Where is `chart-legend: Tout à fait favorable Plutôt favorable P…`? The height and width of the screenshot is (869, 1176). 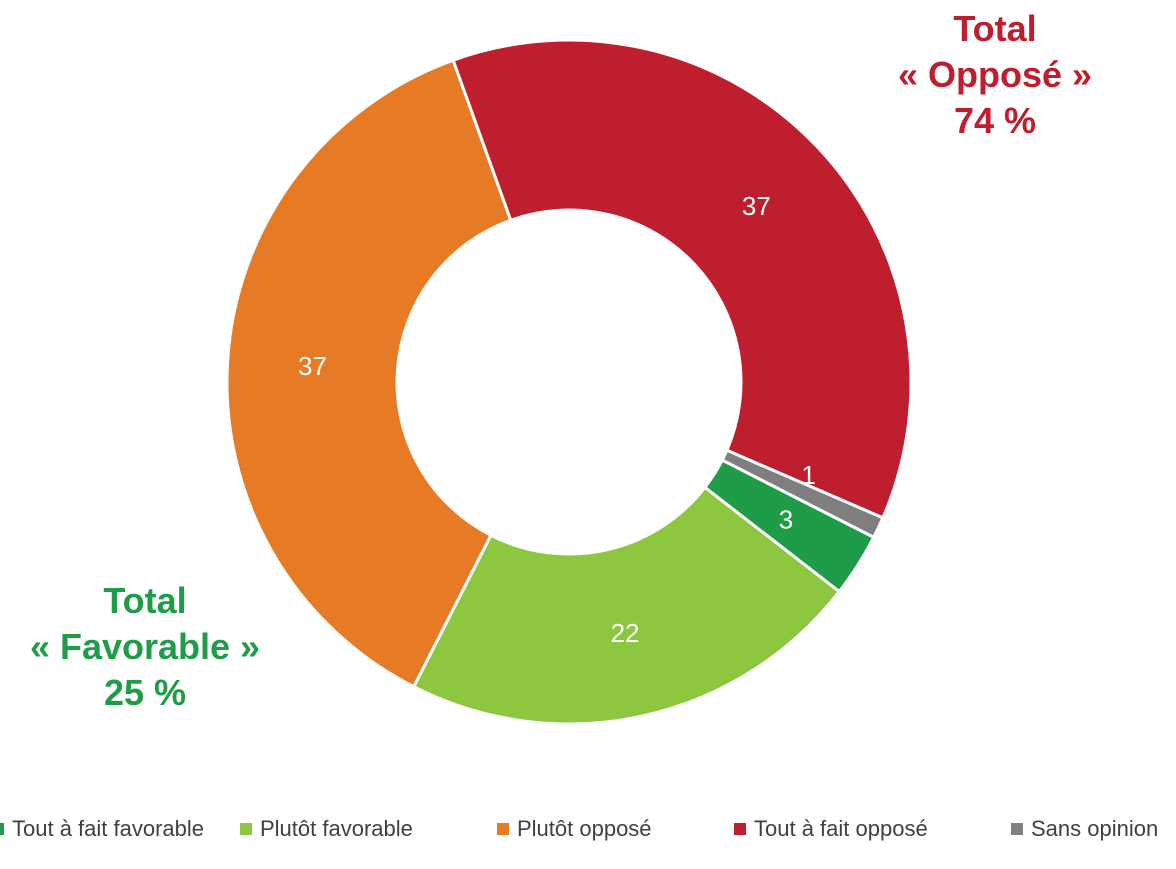
chart-legend: Tout à fait favorable Plutôt favorable P… is located at coordinates (588, 831).